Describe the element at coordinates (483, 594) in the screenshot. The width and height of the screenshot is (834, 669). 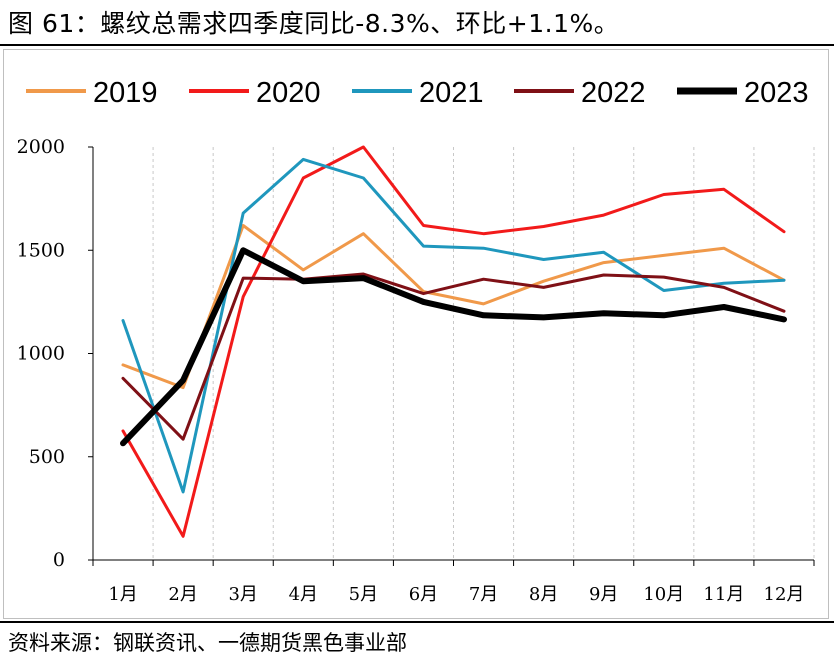
I see `x-tick-label-7: 7月` at that location.